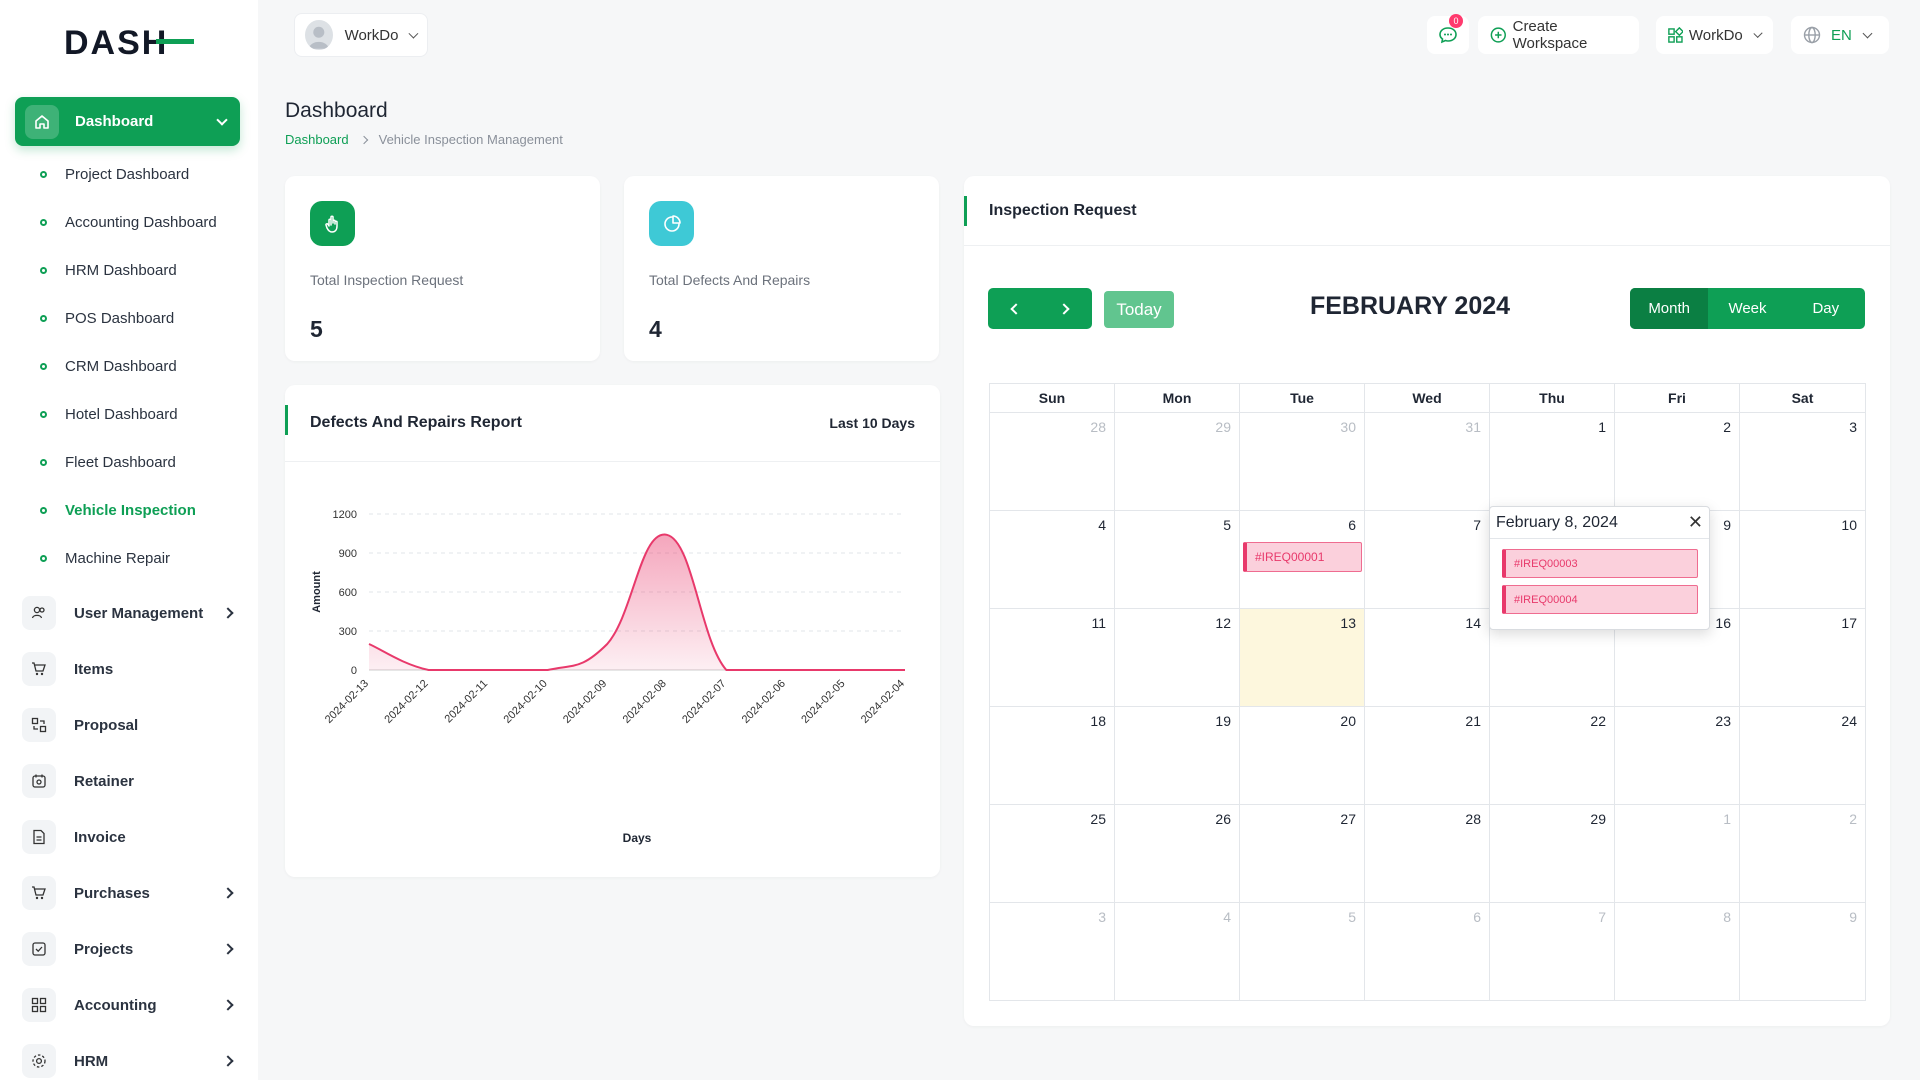  What do you see at coordinates (1714, 35) in the screenshot?
I see `workspace-selector: WorkDo` at bounding box center [1714, 35].